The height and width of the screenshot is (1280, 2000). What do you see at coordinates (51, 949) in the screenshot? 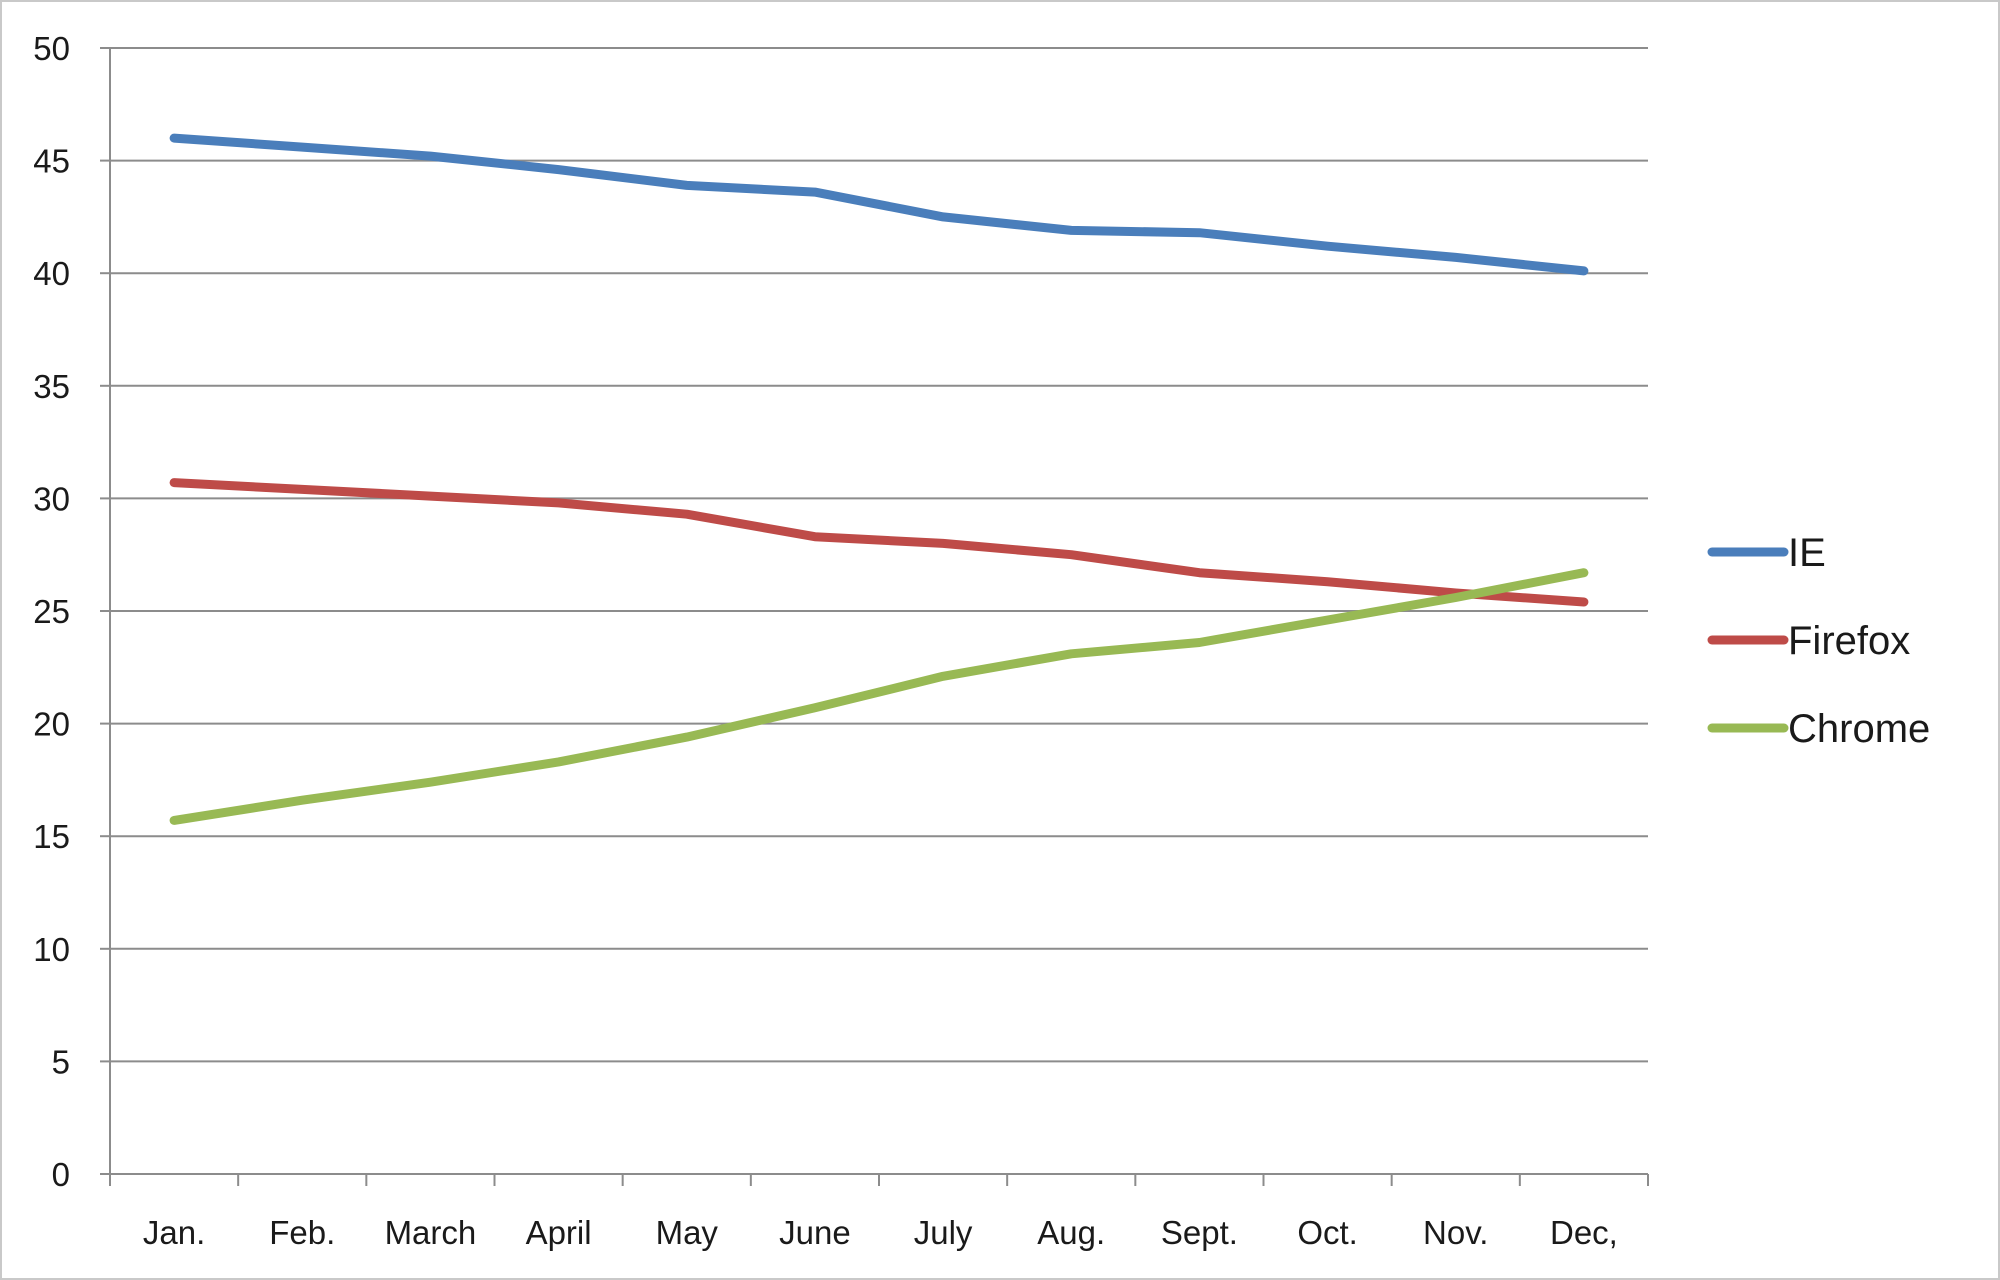
I see `y-tick-label: 10` at bounding box center [51, 949].